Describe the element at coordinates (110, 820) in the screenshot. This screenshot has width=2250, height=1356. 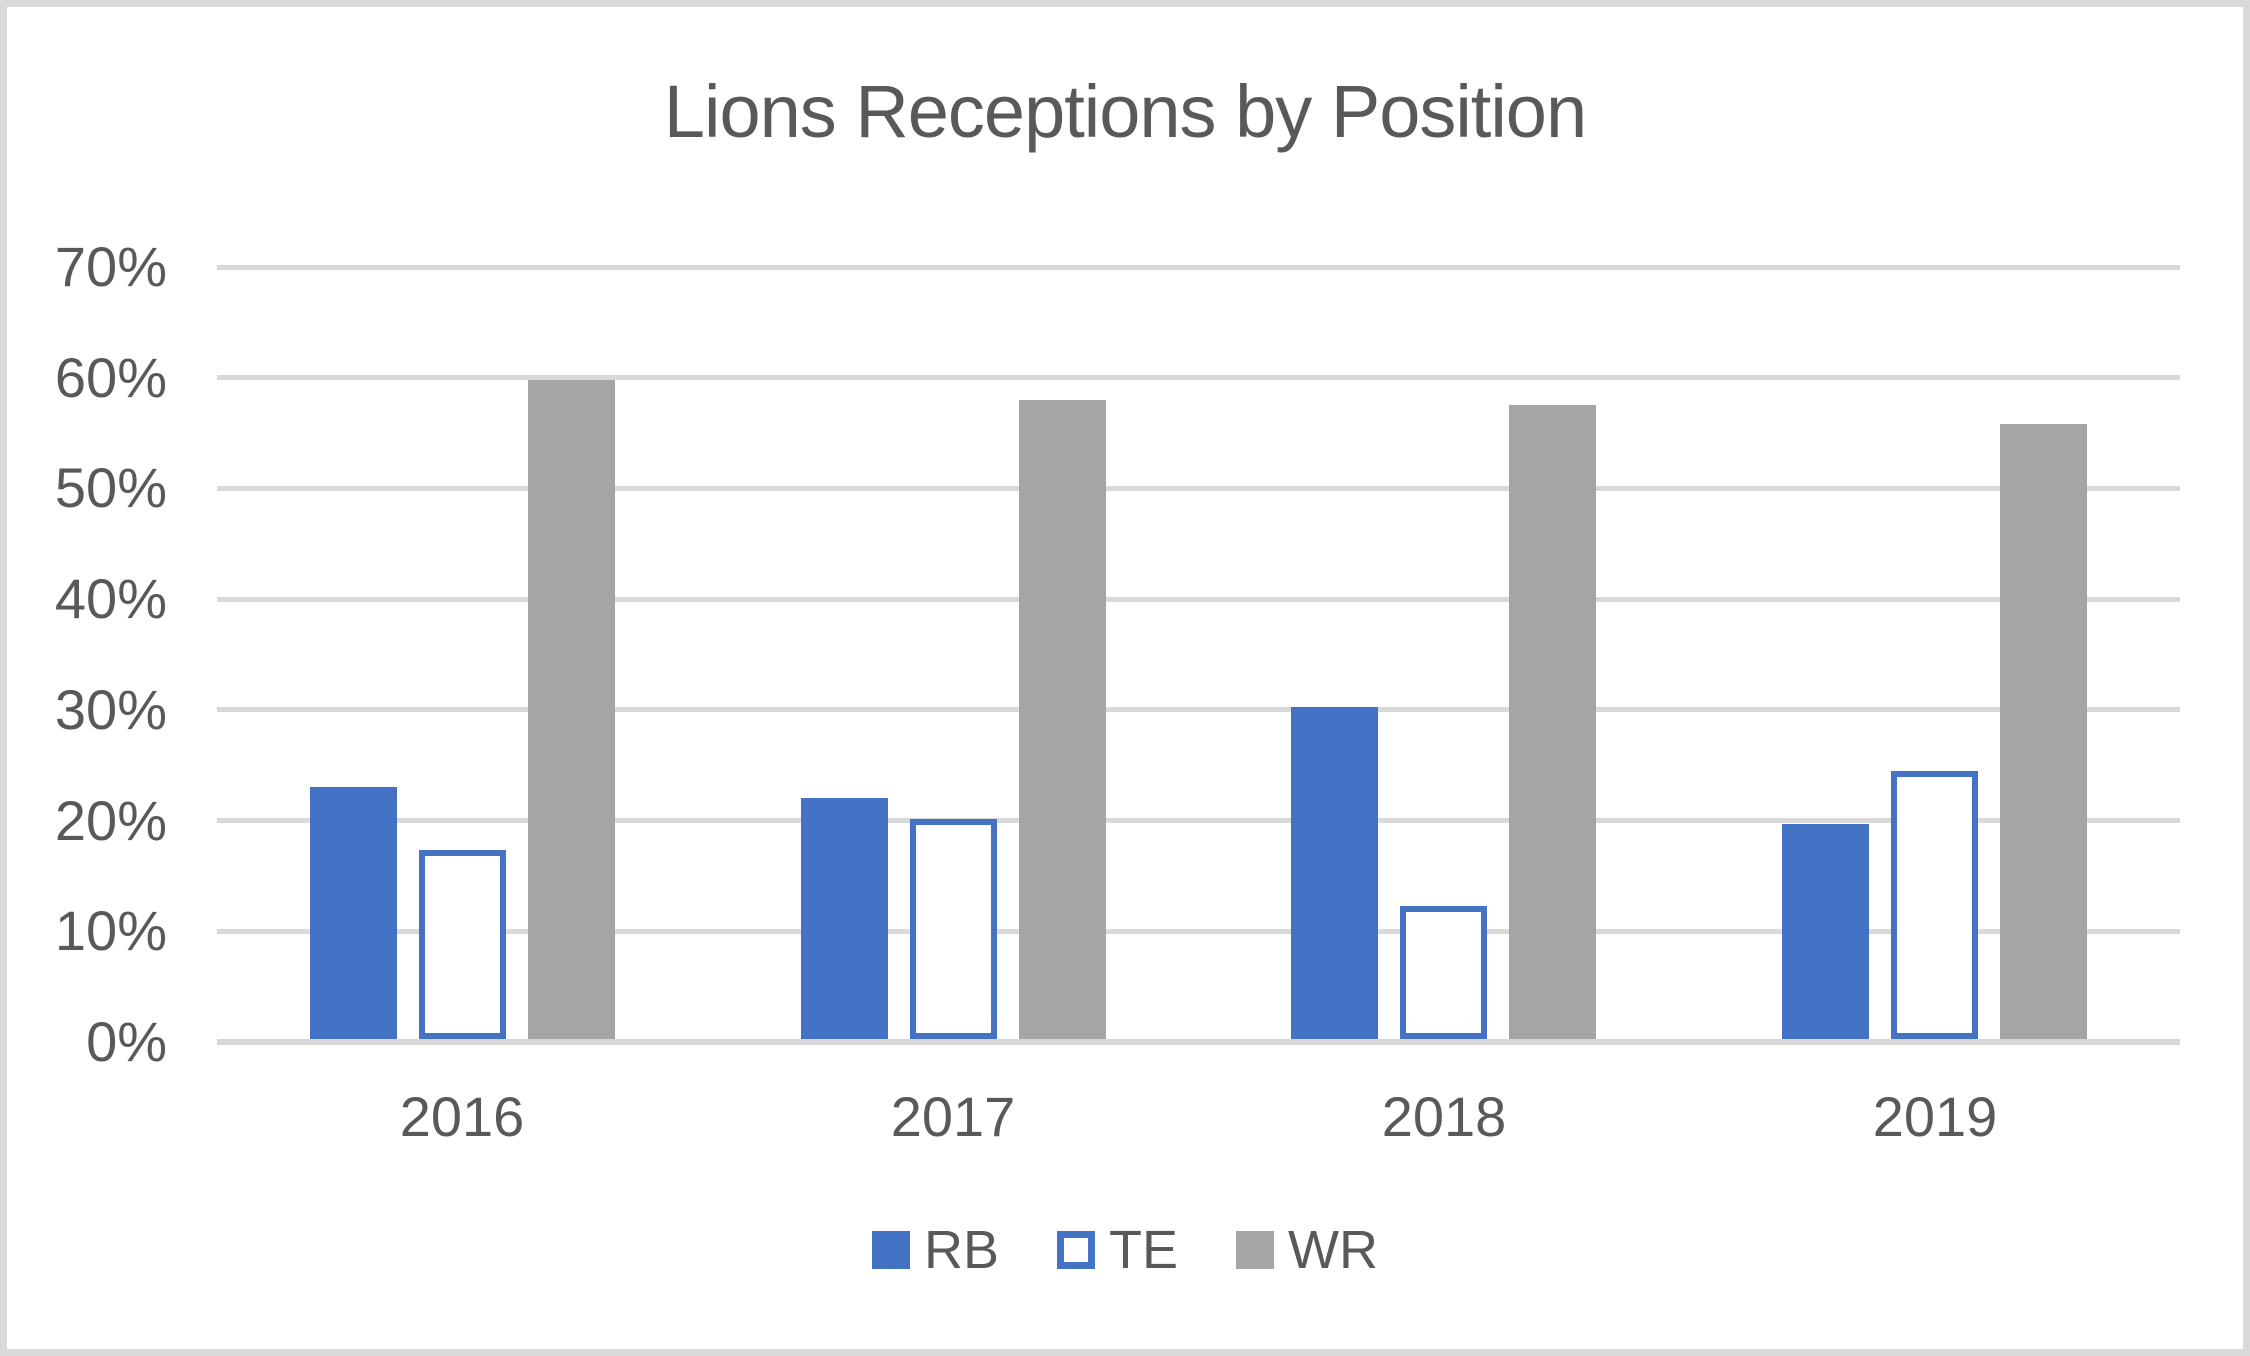
I see `y-tick-label-20: 20%` at that location.